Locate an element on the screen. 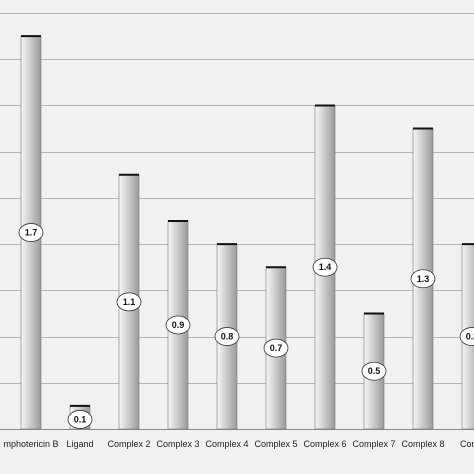  data-label: 1.1 is located at coordinates (129, 302).